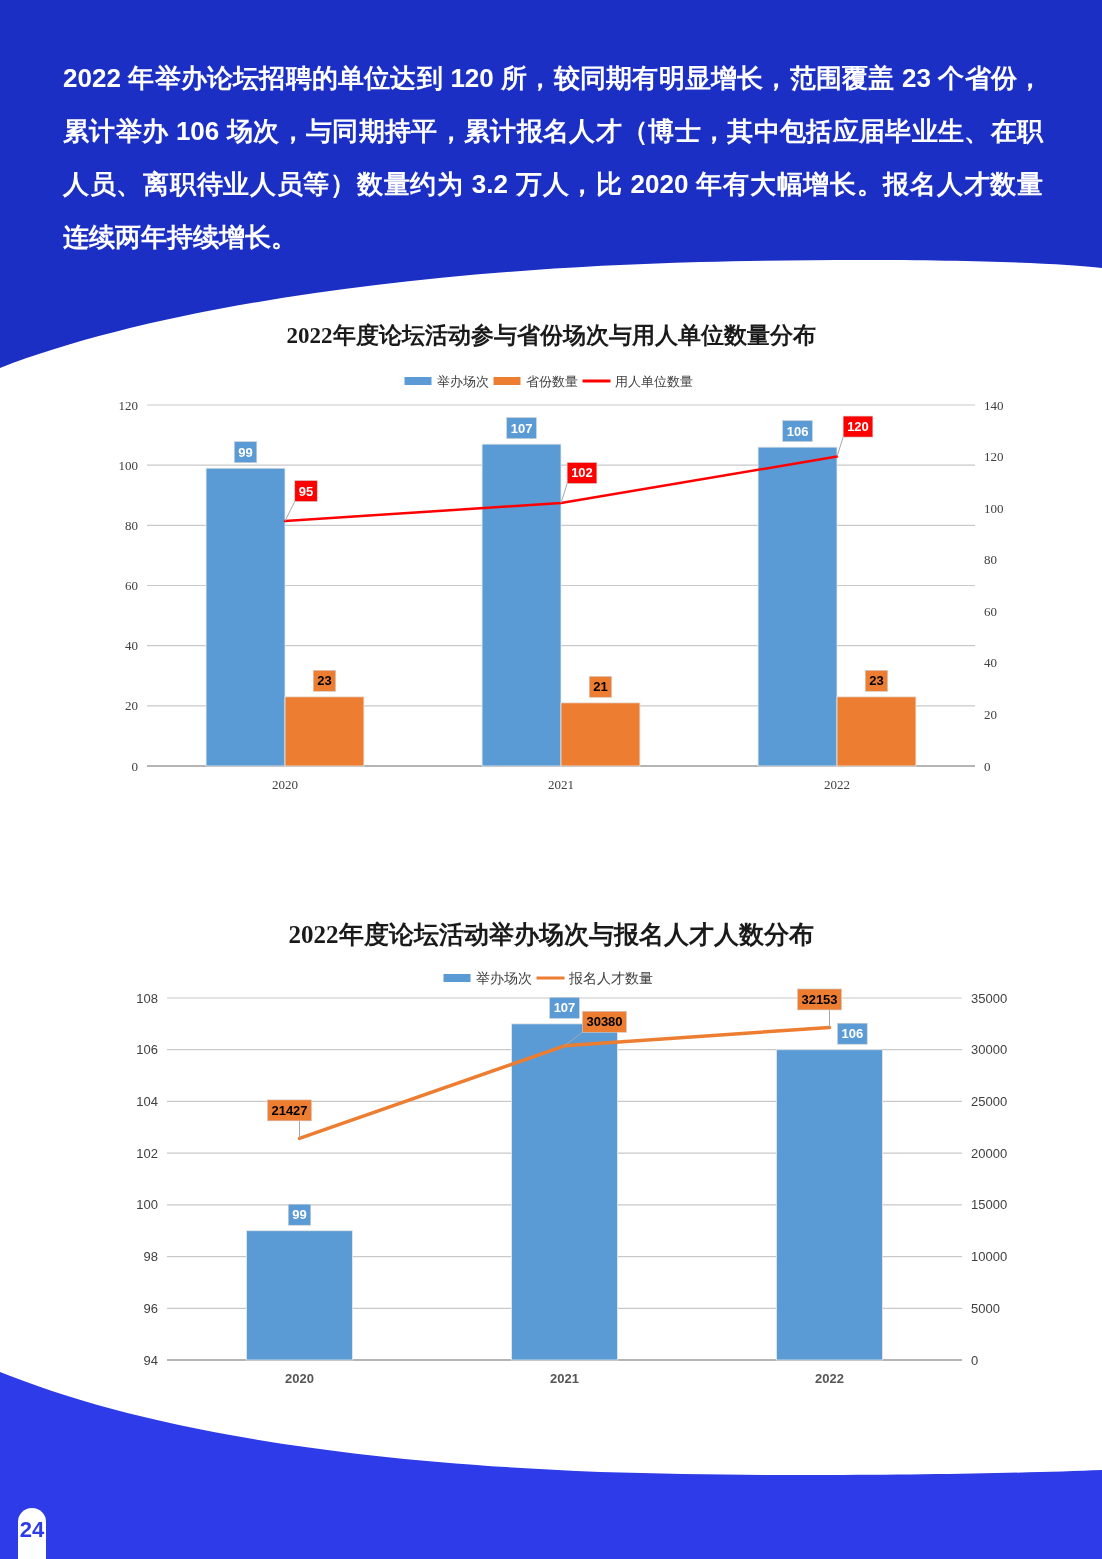 The height and width of the screenshot is (1559, 1102). What do you see at coordinates (551, 381) in the screenshot?
I see `legend-label: 省份数量` at bounding box center [551, 381].